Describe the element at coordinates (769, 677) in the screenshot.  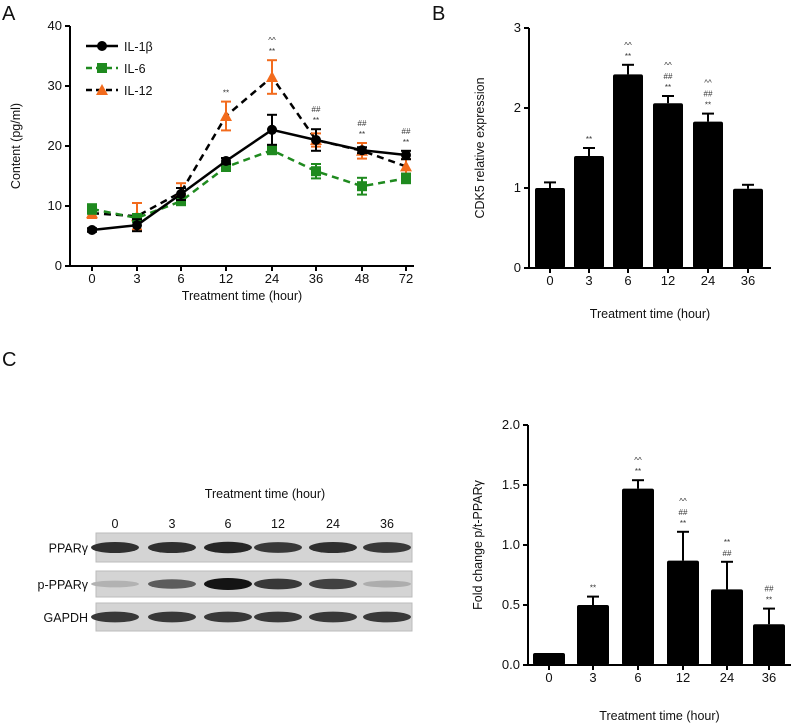
I see `x-tick-label: 36` at that location.